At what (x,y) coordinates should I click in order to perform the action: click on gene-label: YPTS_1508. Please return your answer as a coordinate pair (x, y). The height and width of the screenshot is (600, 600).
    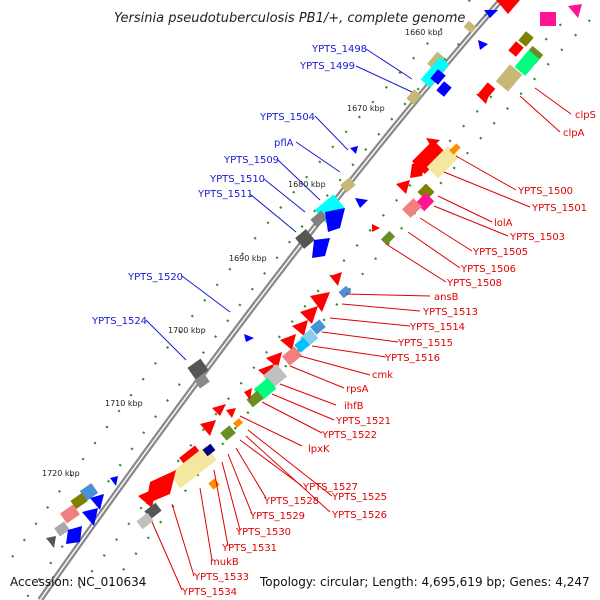
    Looking at the image, I should click on (474, 283).